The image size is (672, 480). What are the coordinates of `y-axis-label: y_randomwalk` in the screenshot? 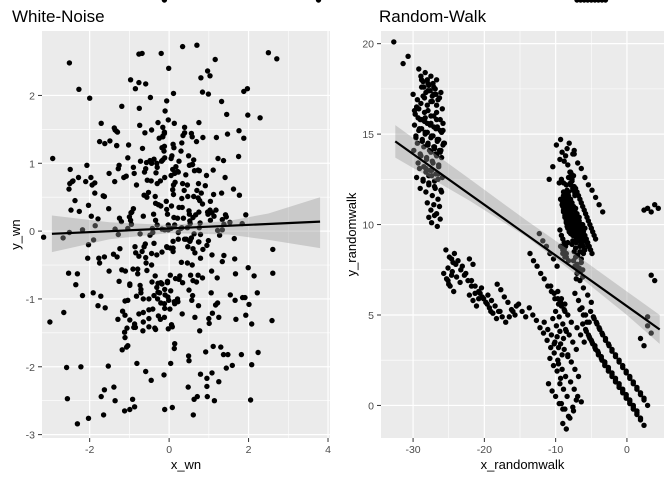 It's located at (351, 234).